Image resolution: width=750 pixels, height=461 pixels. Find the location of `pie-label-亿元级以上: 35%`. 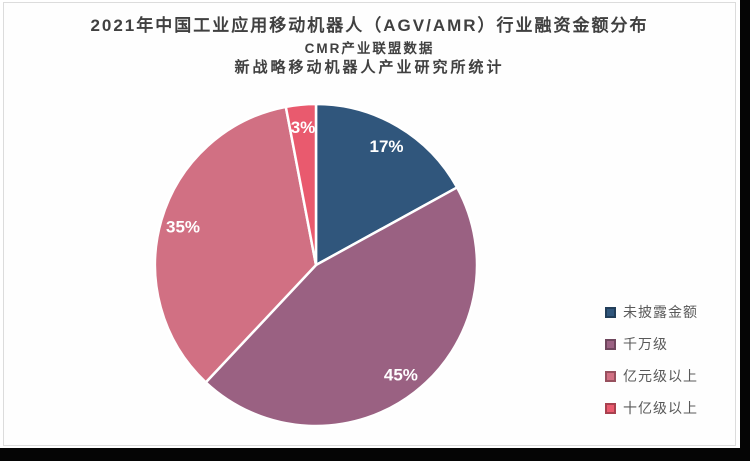

pie-label-亿元级以上: 35% is located at coordinates (183, 226).